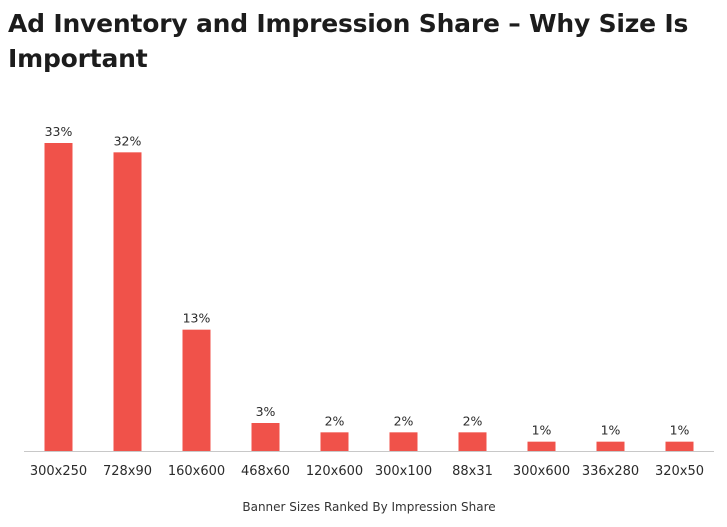 The width and height of the screenshot is (727, 527). What do you see at coordinates (403, 441) in the screenshot?
I see `bar-300x100` at bounding box center [403, 441].